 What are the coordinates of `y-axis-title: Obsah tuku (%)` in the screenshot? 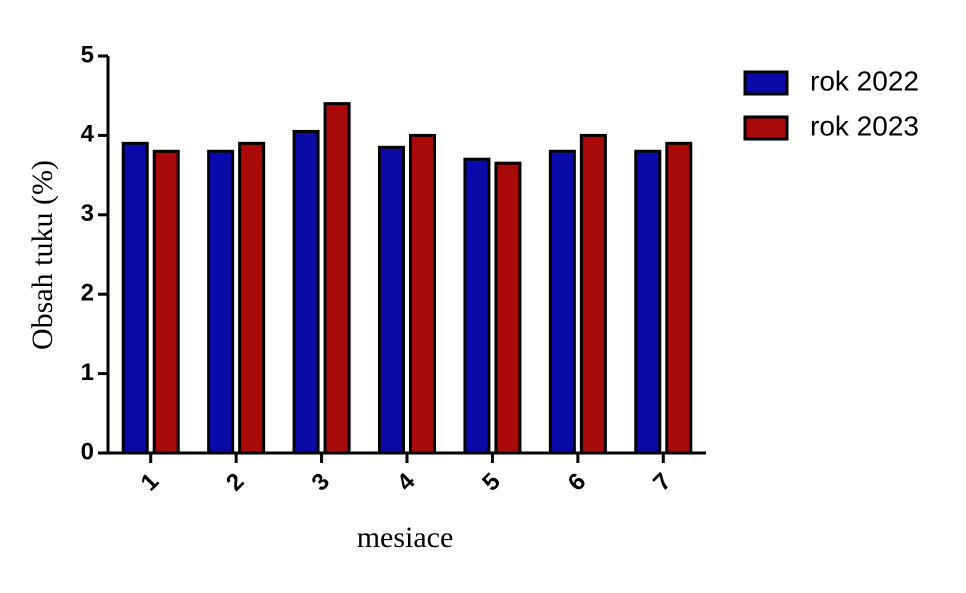 It's located at (42, 255).